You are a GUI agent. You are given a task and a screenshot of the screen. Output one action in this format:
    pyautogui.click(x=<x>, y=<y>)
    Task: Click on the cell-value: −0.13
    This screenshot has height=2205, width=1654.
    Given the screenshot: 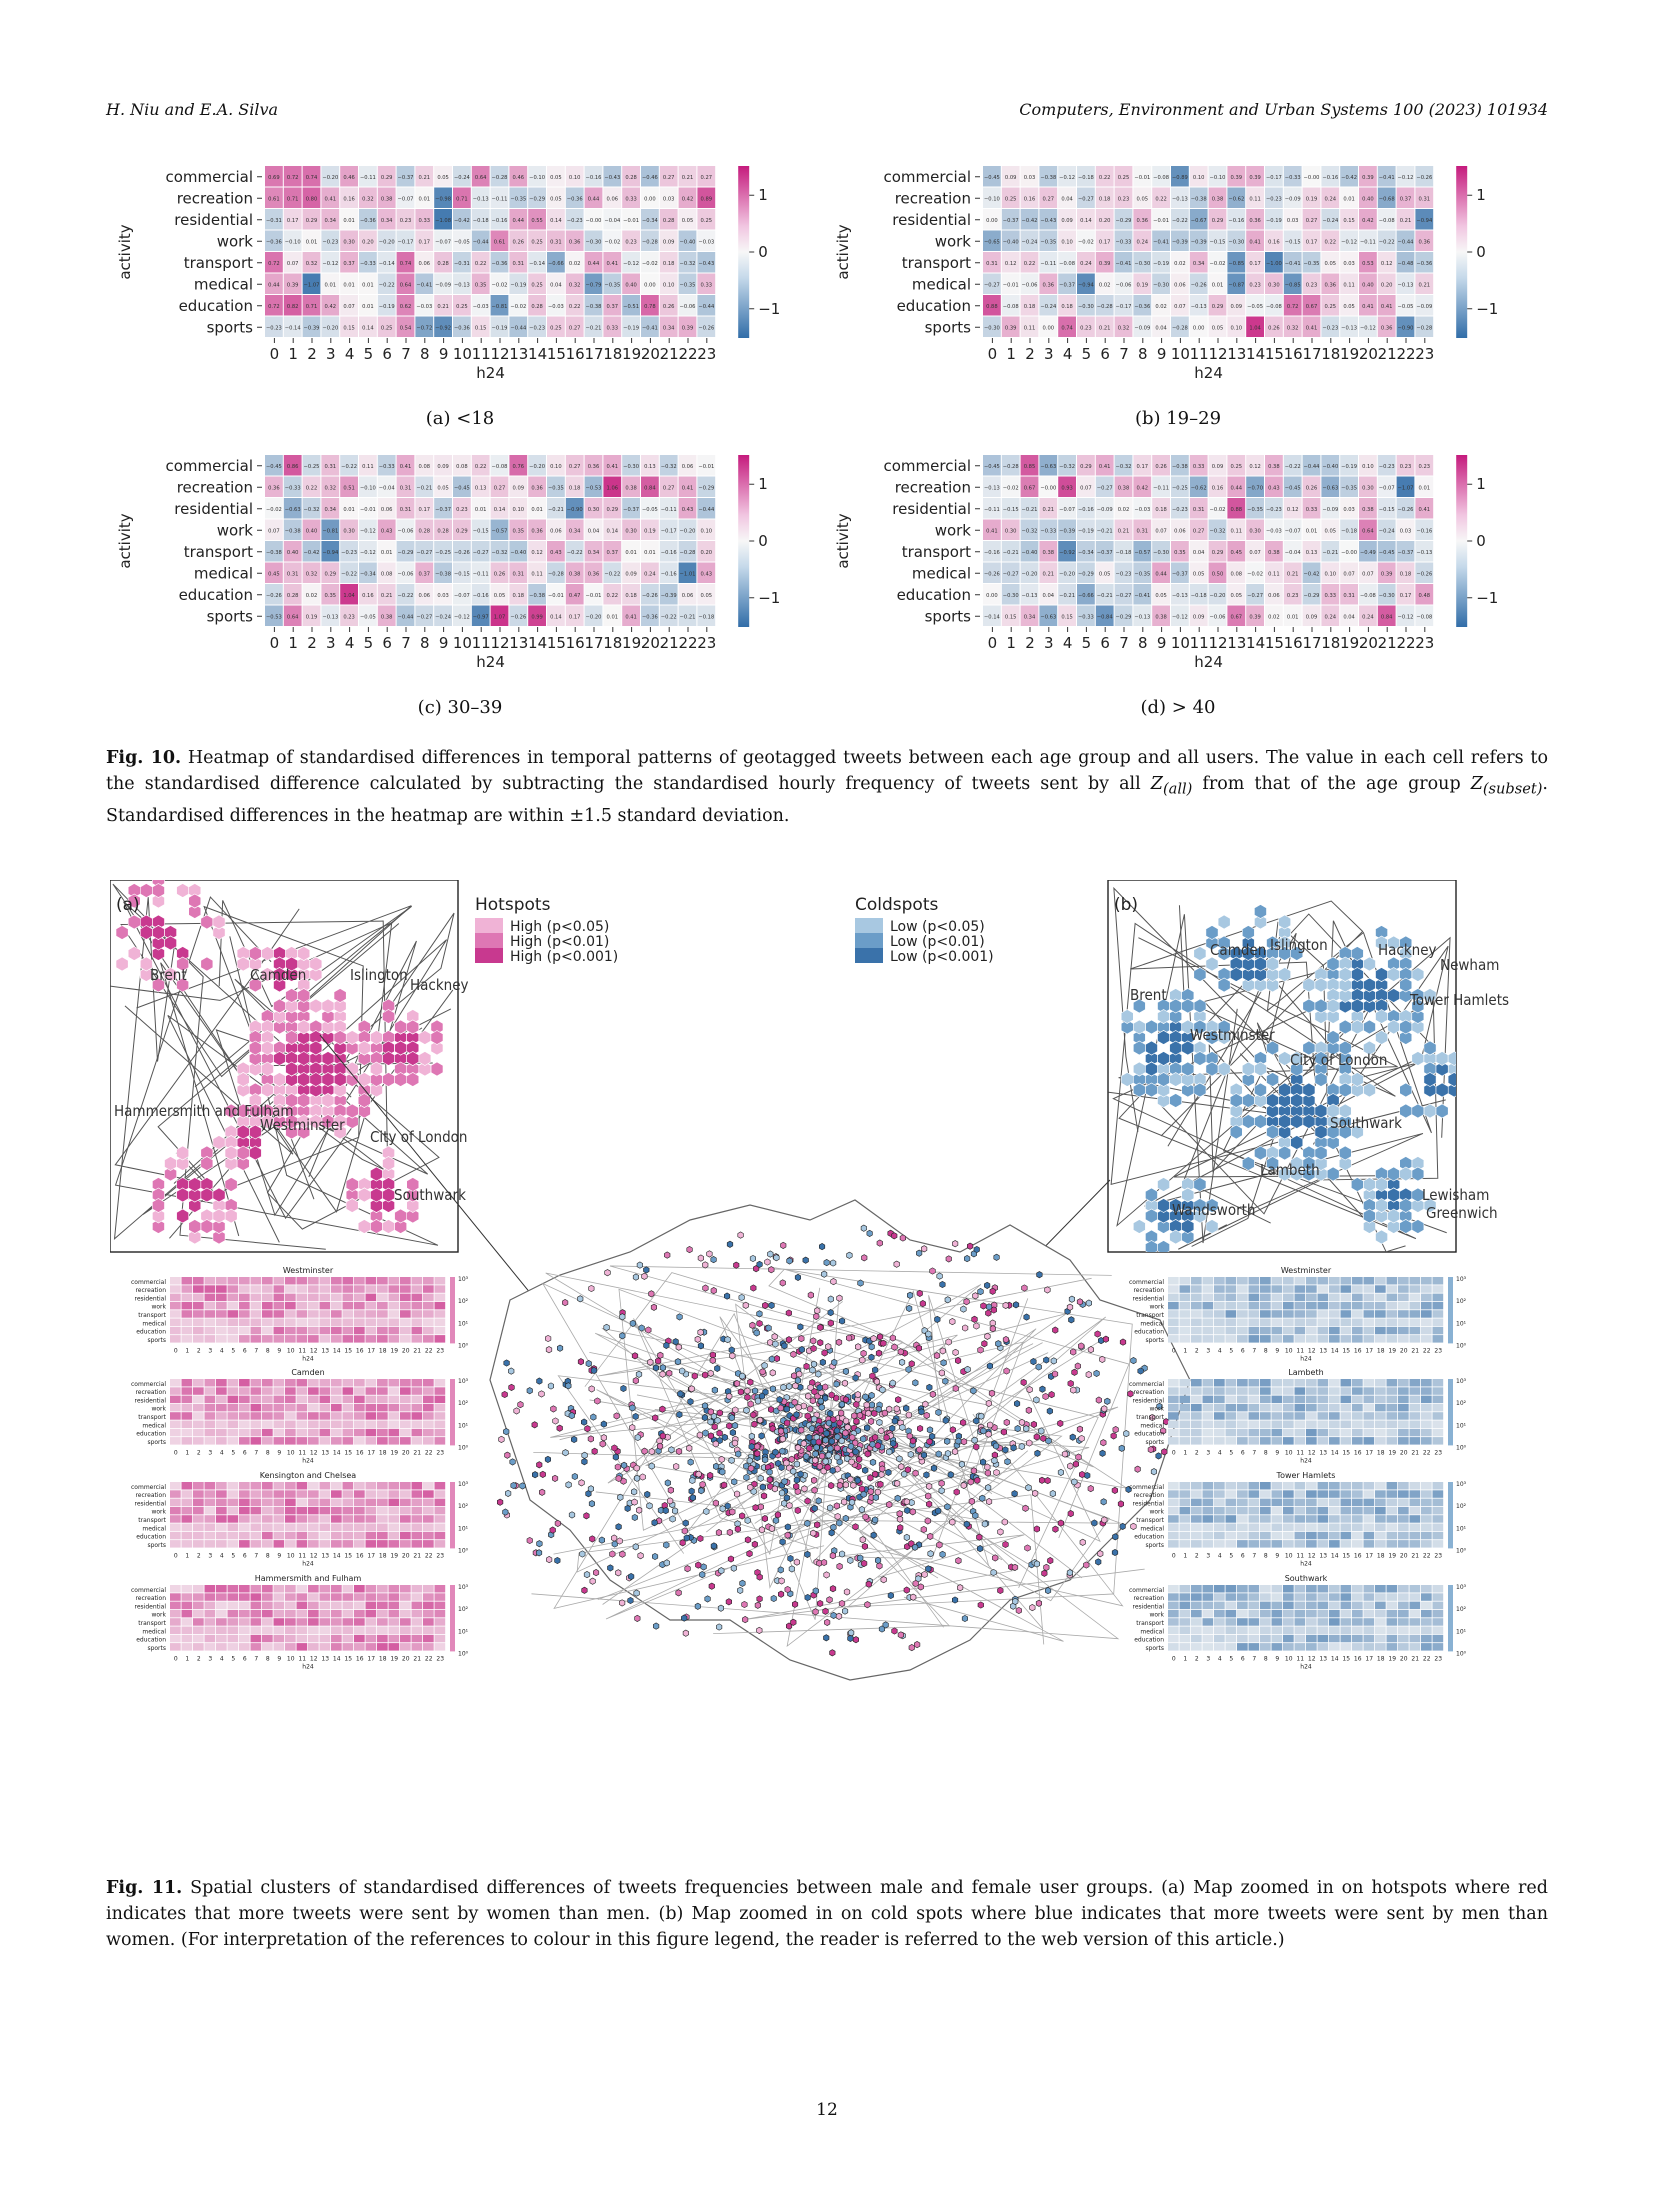 What is the action you would take?
    pyautogui.click(x=1180, y=199)
    